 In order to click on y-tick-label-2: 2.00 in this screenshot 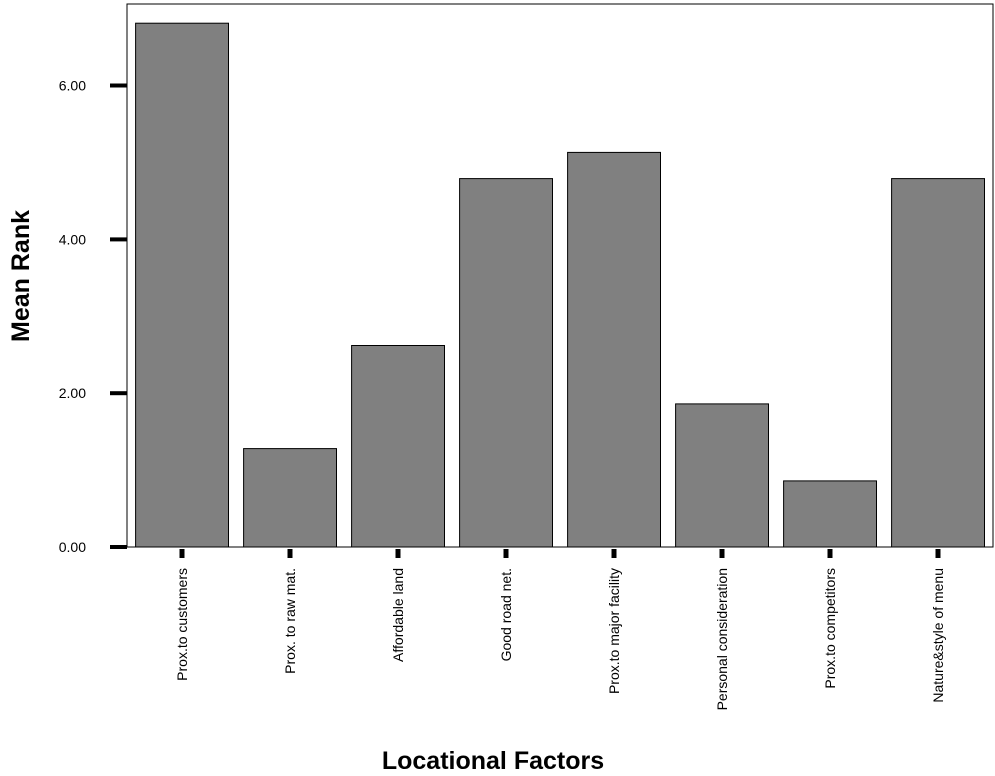, I will do `click(72, 393)`.